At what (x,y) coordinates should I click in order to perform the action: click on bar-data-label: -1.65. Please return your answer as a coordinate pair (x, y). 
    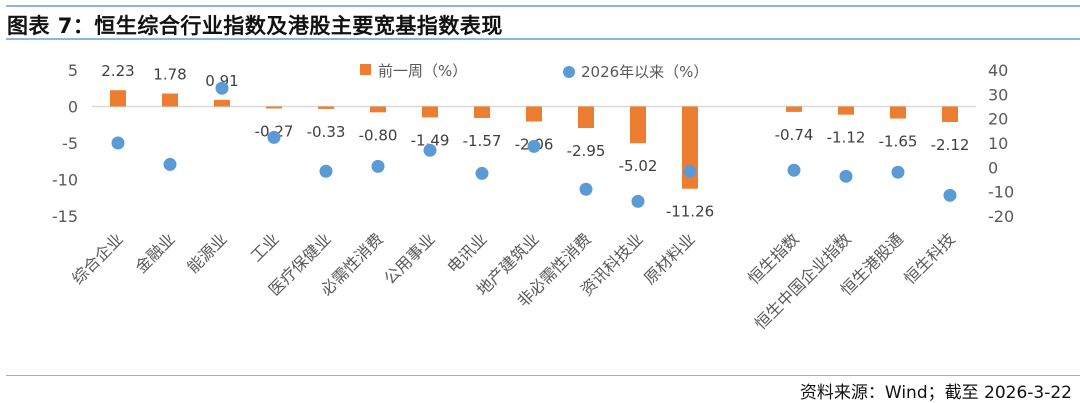
    Looking at the image, I should click on (898, 142).